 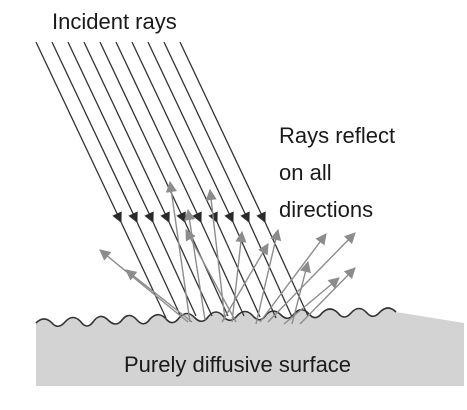 I want to click on surface-edge, so click(x=216, y=317).